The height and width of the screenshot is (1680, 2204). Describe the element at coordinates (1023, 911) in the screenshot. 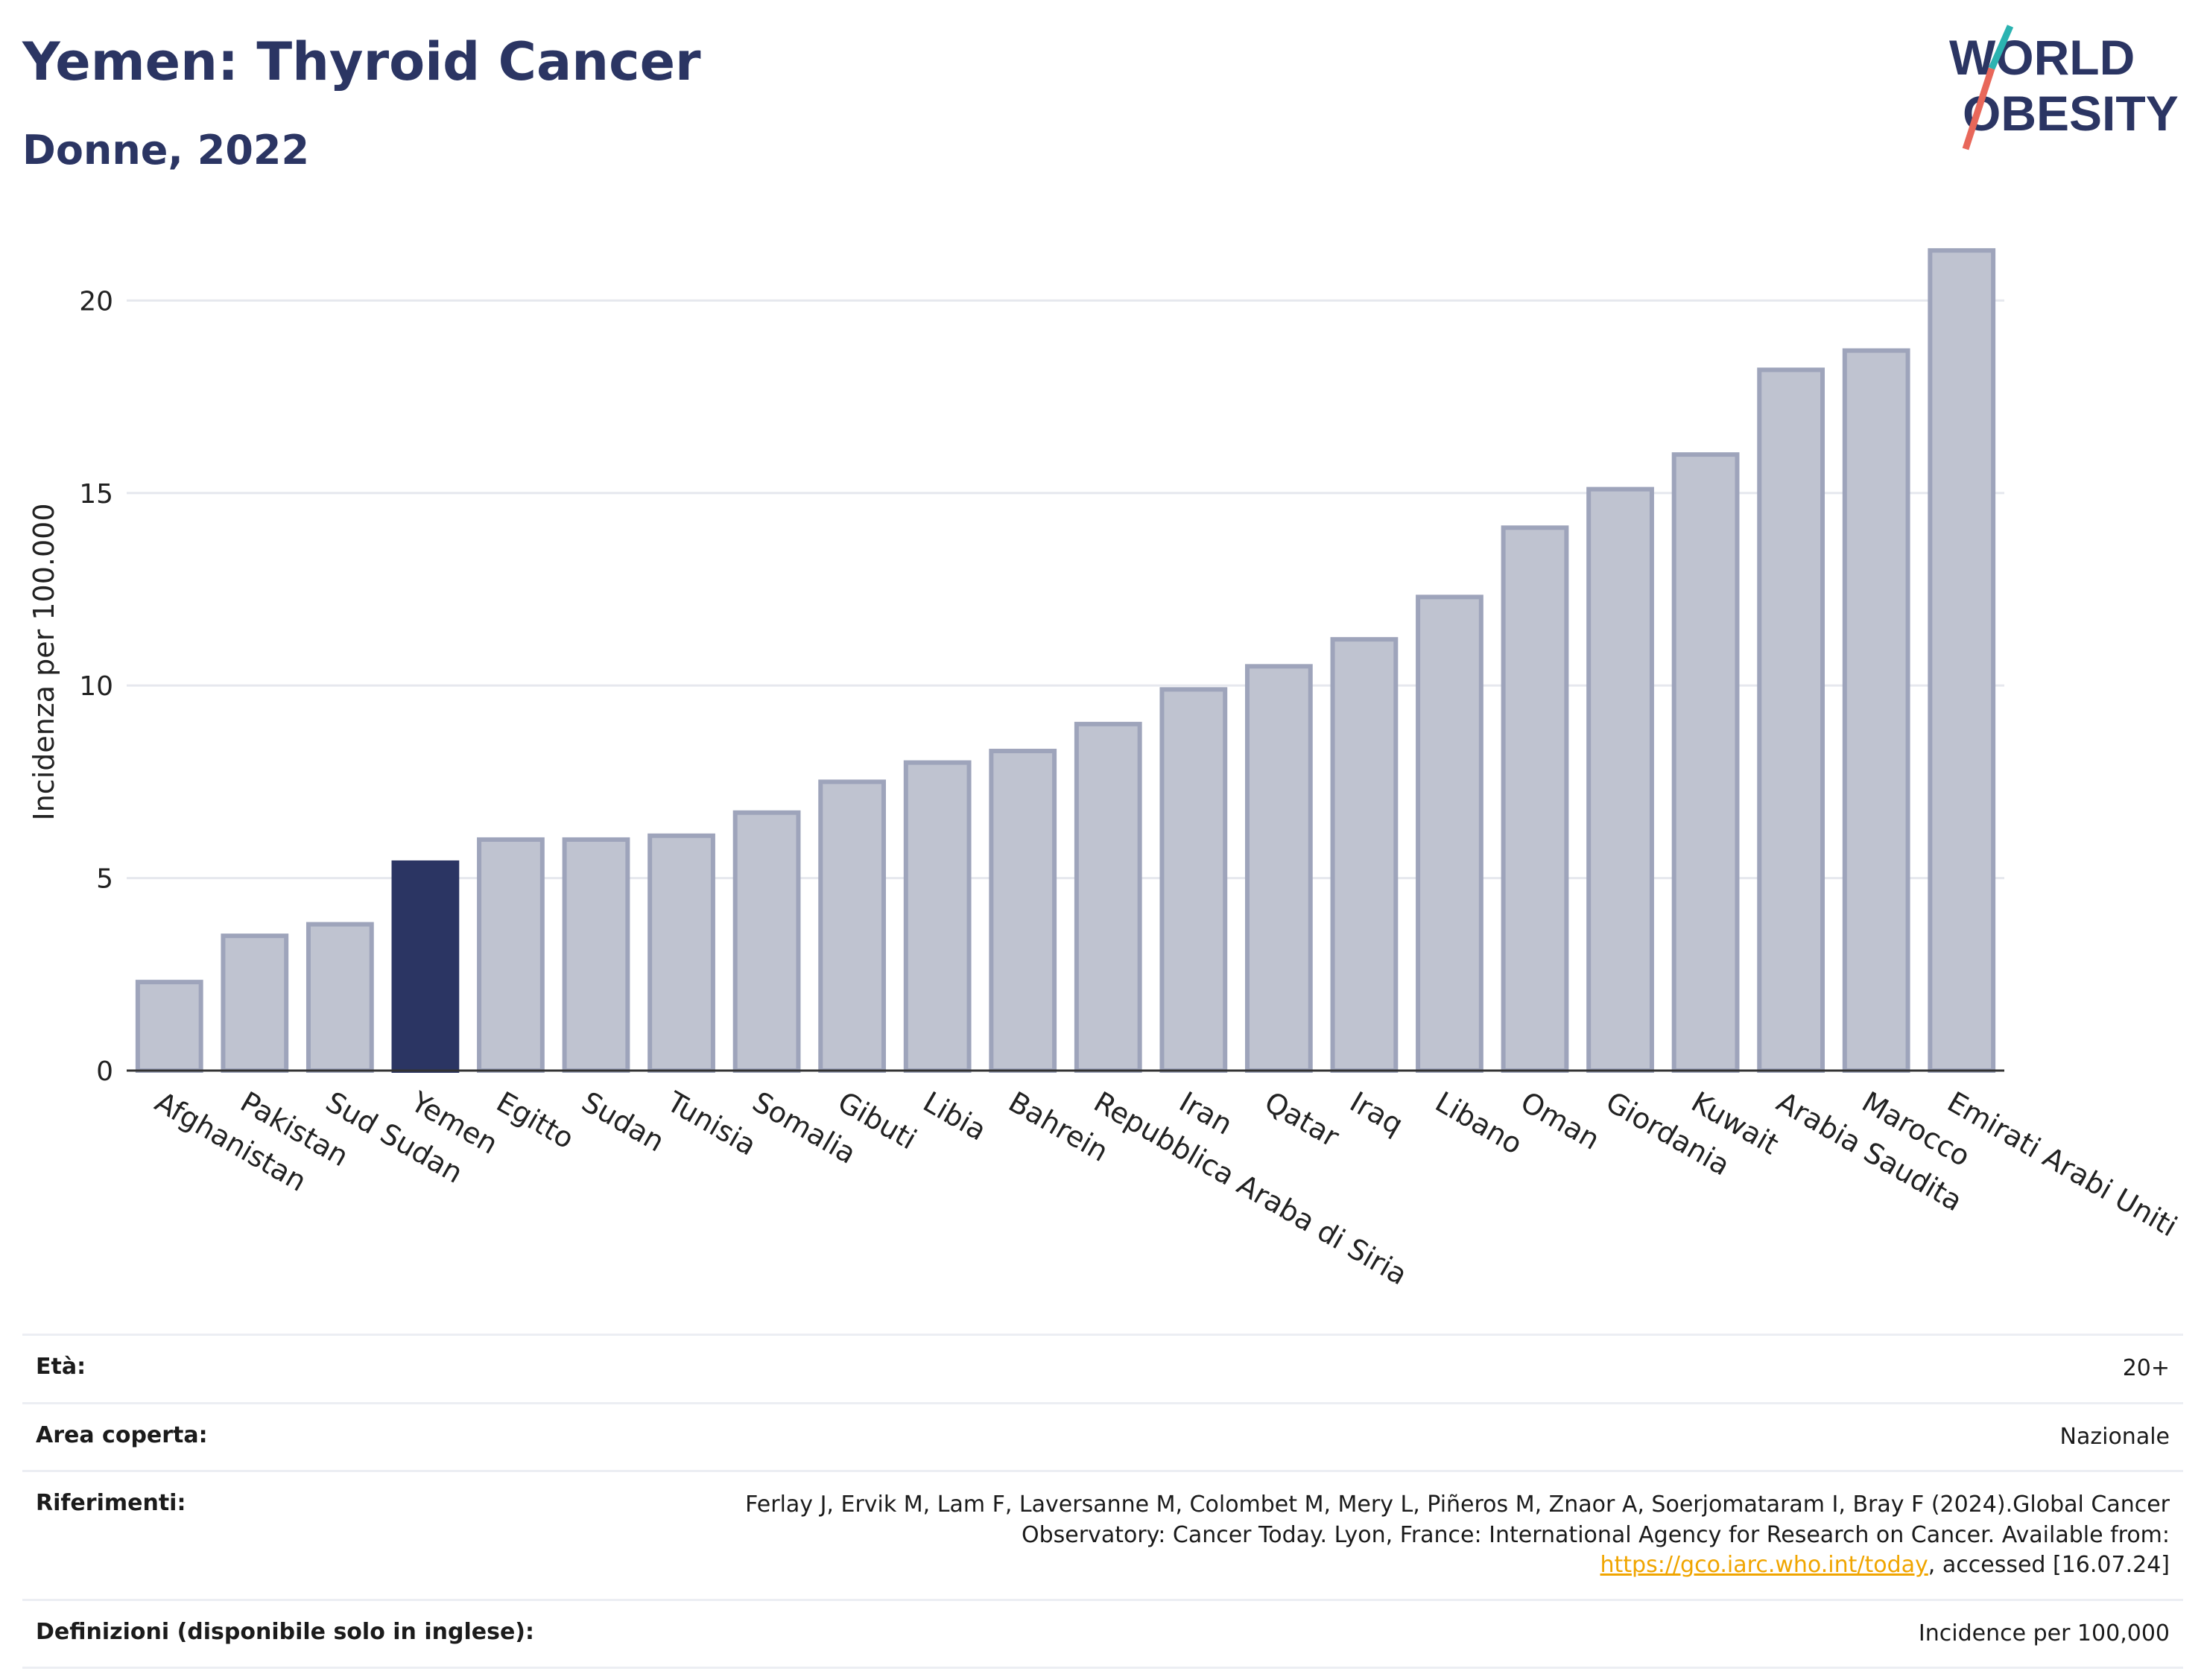

I see `bar-bahrein` at that location.